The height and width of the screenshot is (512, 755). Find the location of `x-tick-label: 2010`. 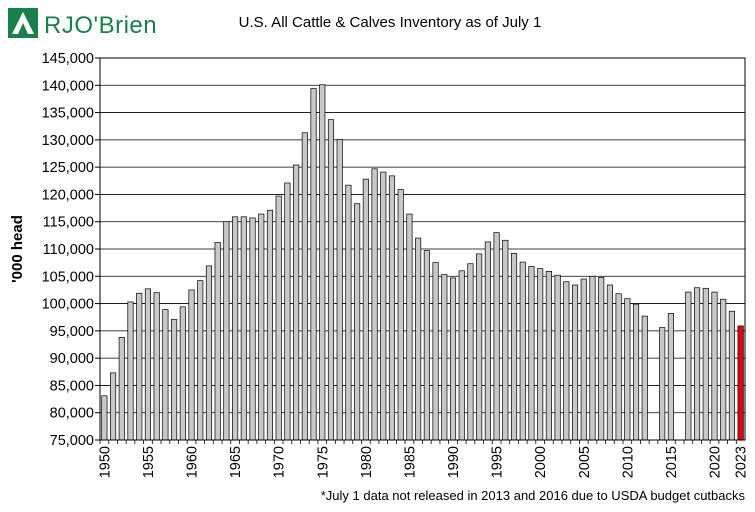

x-tick-label: 2010 is located at coordinates (628, 462).